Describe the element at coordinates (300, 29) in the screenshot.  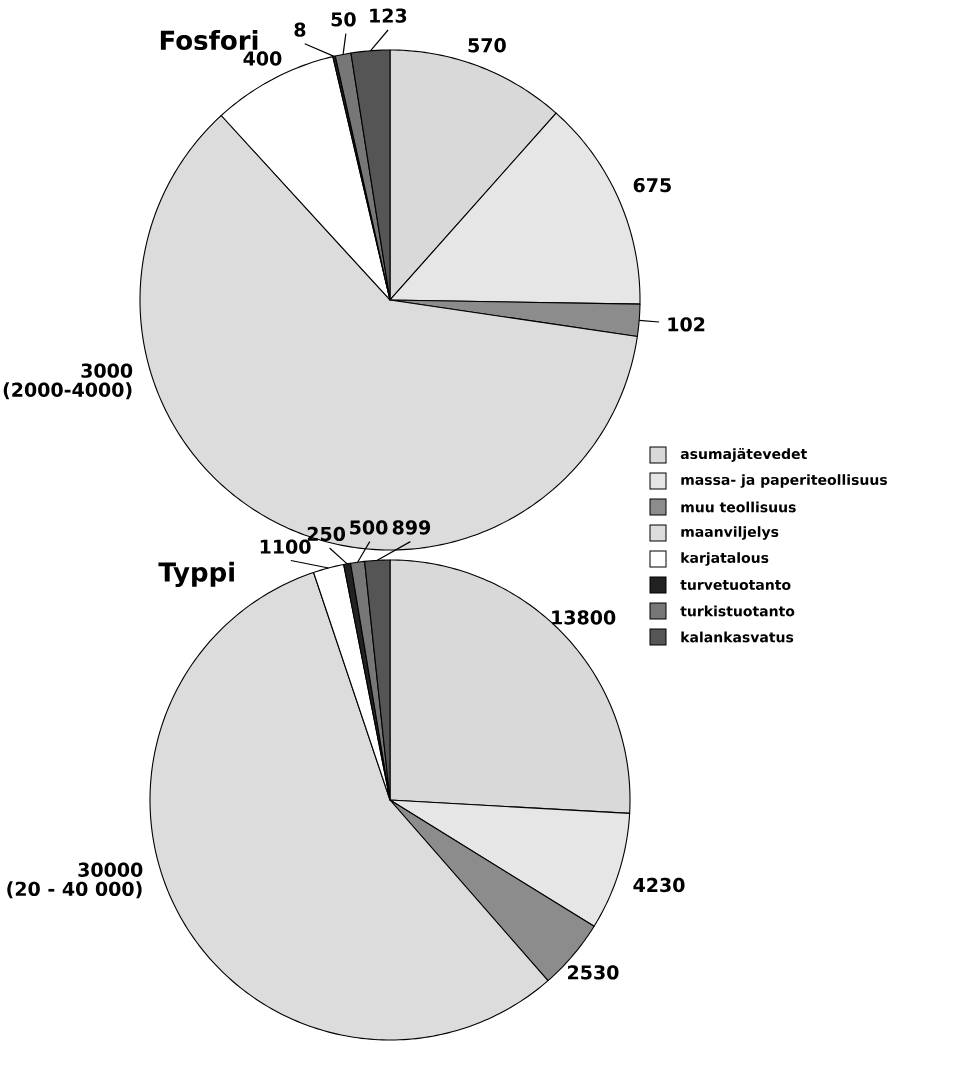
I see `data-label: 8` at that location.